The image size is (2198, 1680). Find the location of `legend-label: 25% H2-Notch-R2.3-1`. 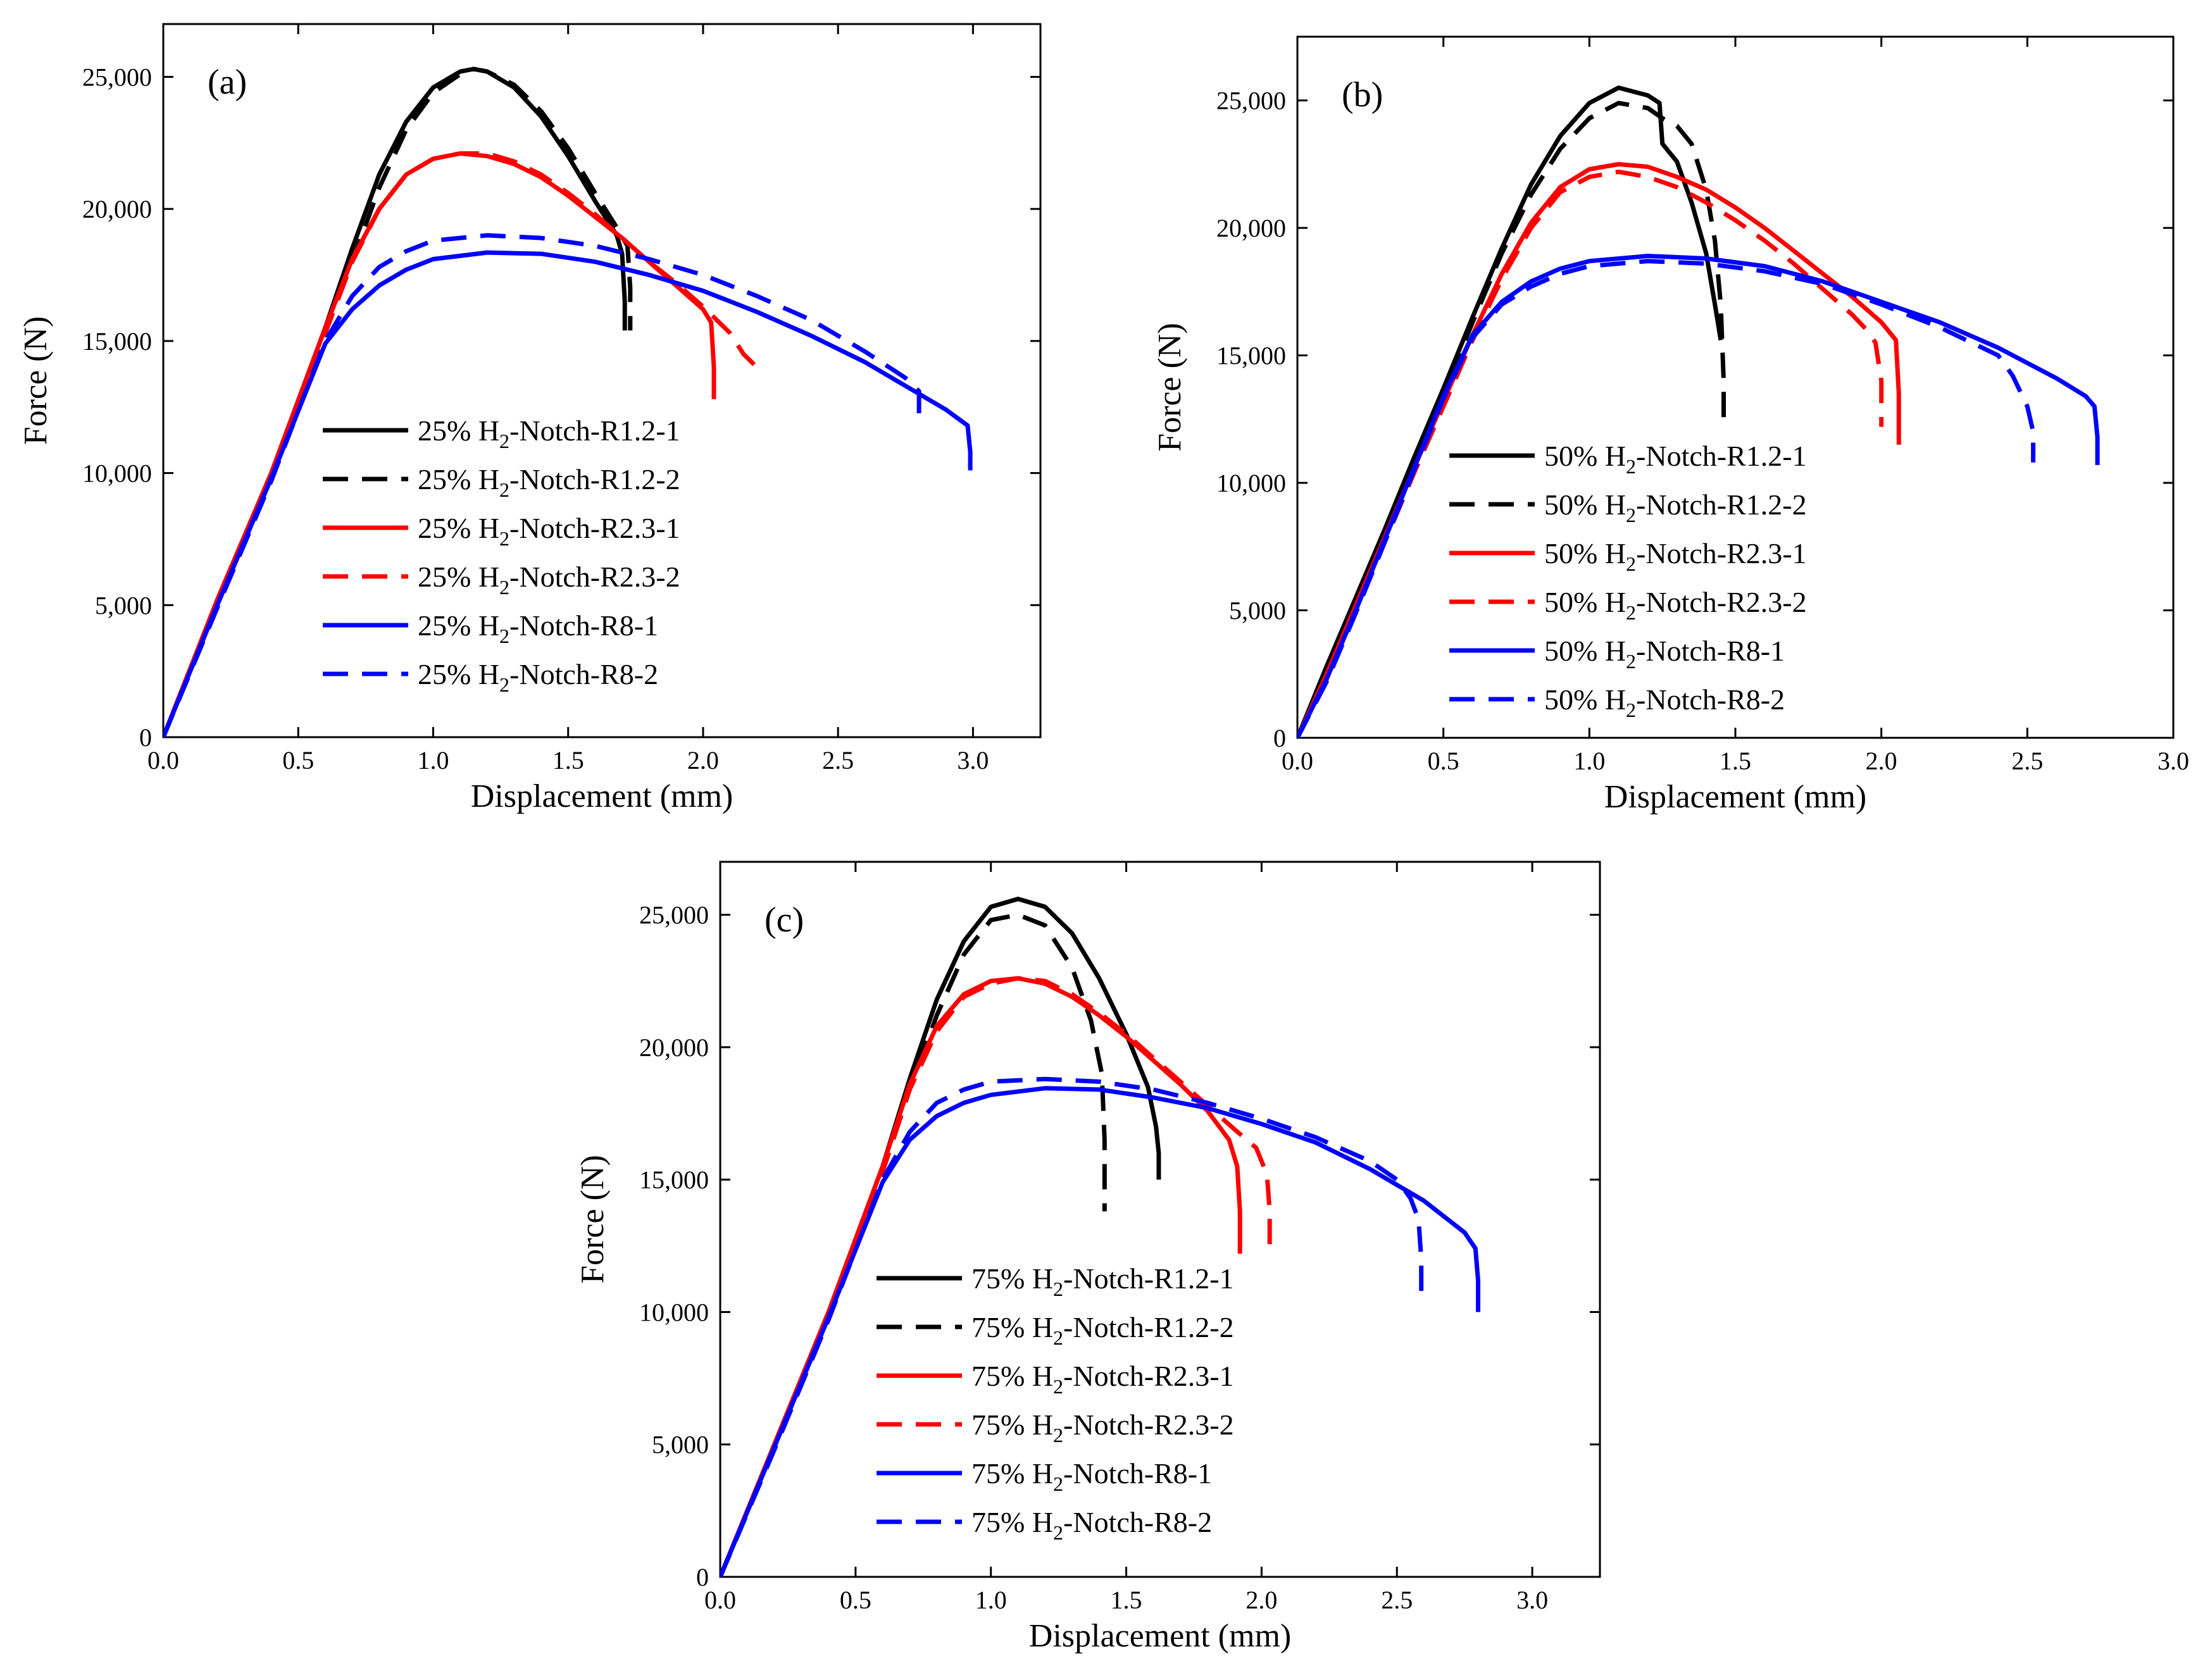

legend-label: 25% H2-Notch-R2.3-1 is located at coordinates (549, 531).